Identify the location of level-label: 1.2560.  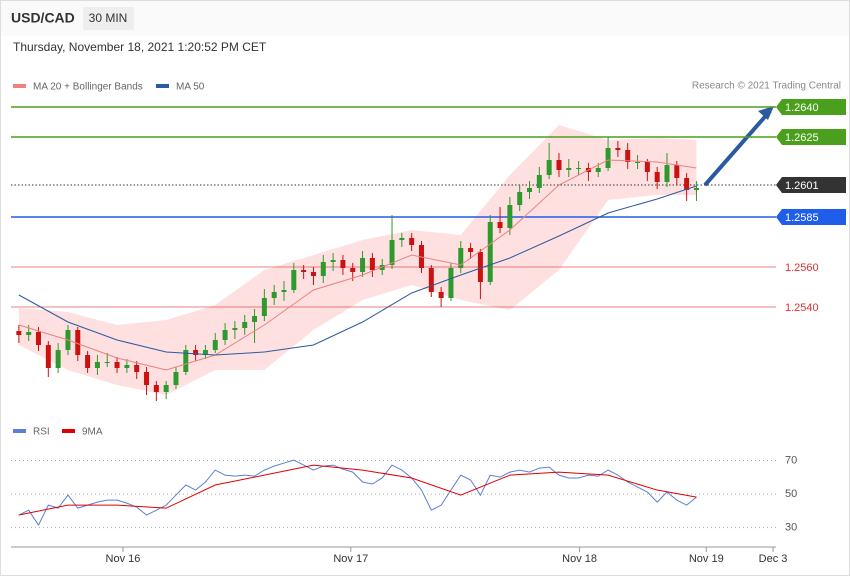
(802, 268).